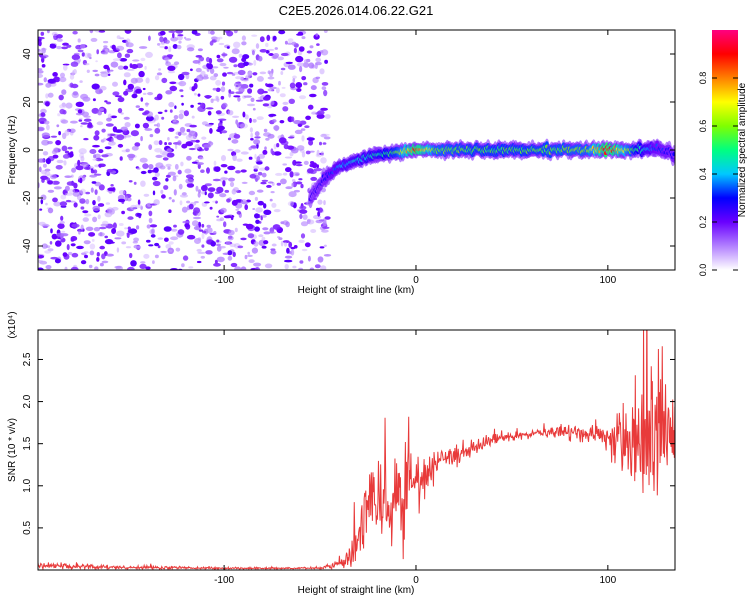  I want to click on x-tick-label: 0, so click(416, 580).